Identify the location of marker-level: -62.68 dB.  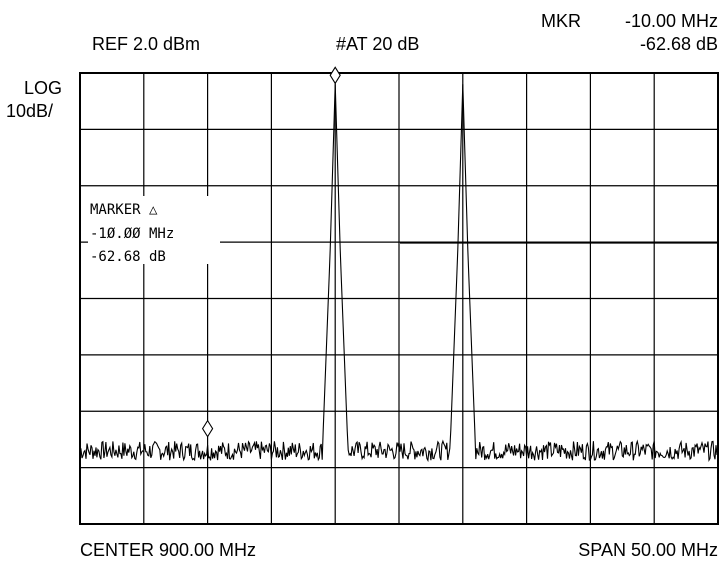
(678, 44).